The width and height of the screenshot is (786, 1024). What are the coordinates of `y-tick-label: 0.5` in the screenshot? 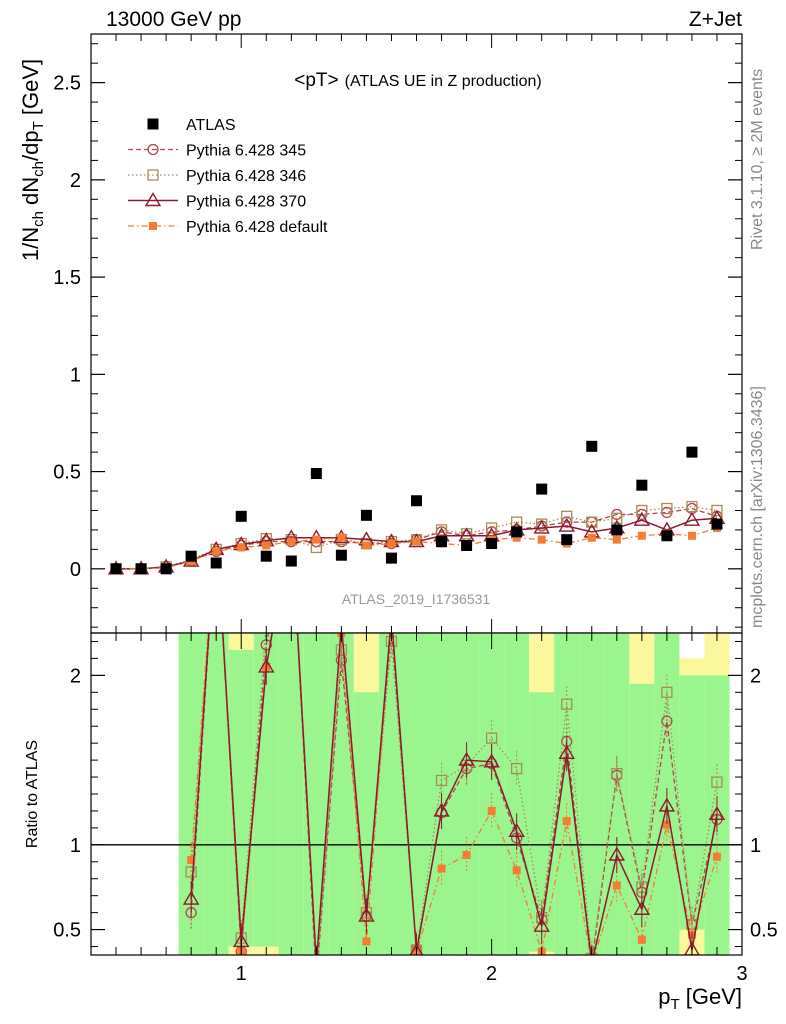 It's located at (67, 473).